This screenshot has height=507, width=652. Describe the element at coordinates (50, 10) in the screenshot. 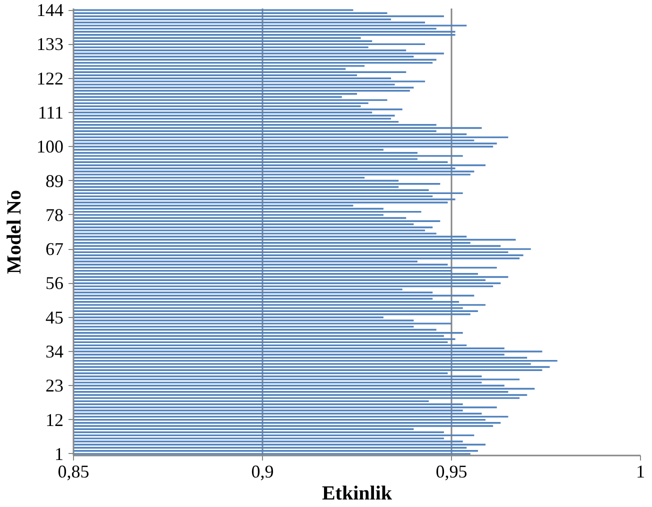

I see `y-tick-label: 144` at that location.